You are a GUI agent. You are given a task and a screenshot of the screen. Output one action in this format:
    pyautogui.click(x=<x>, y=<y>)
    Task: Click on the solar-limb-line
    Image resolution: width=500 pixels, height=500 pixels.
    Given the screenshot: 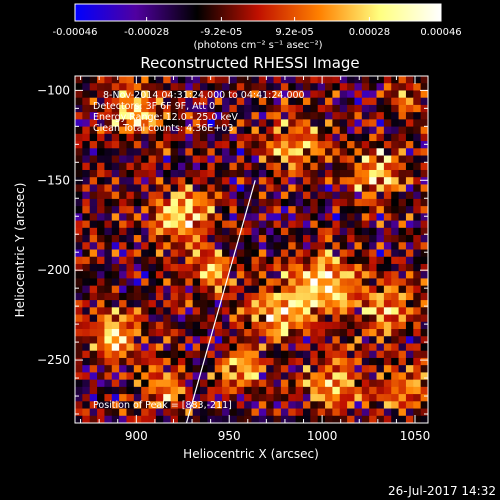 What is the action you would take?
    pyautogui.click(x=220, y=301)
    